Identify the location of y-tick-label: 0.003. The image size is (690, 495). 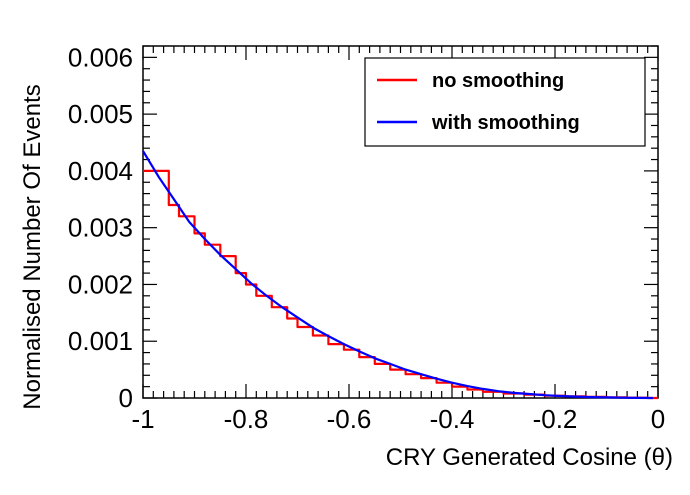
(100, 228).